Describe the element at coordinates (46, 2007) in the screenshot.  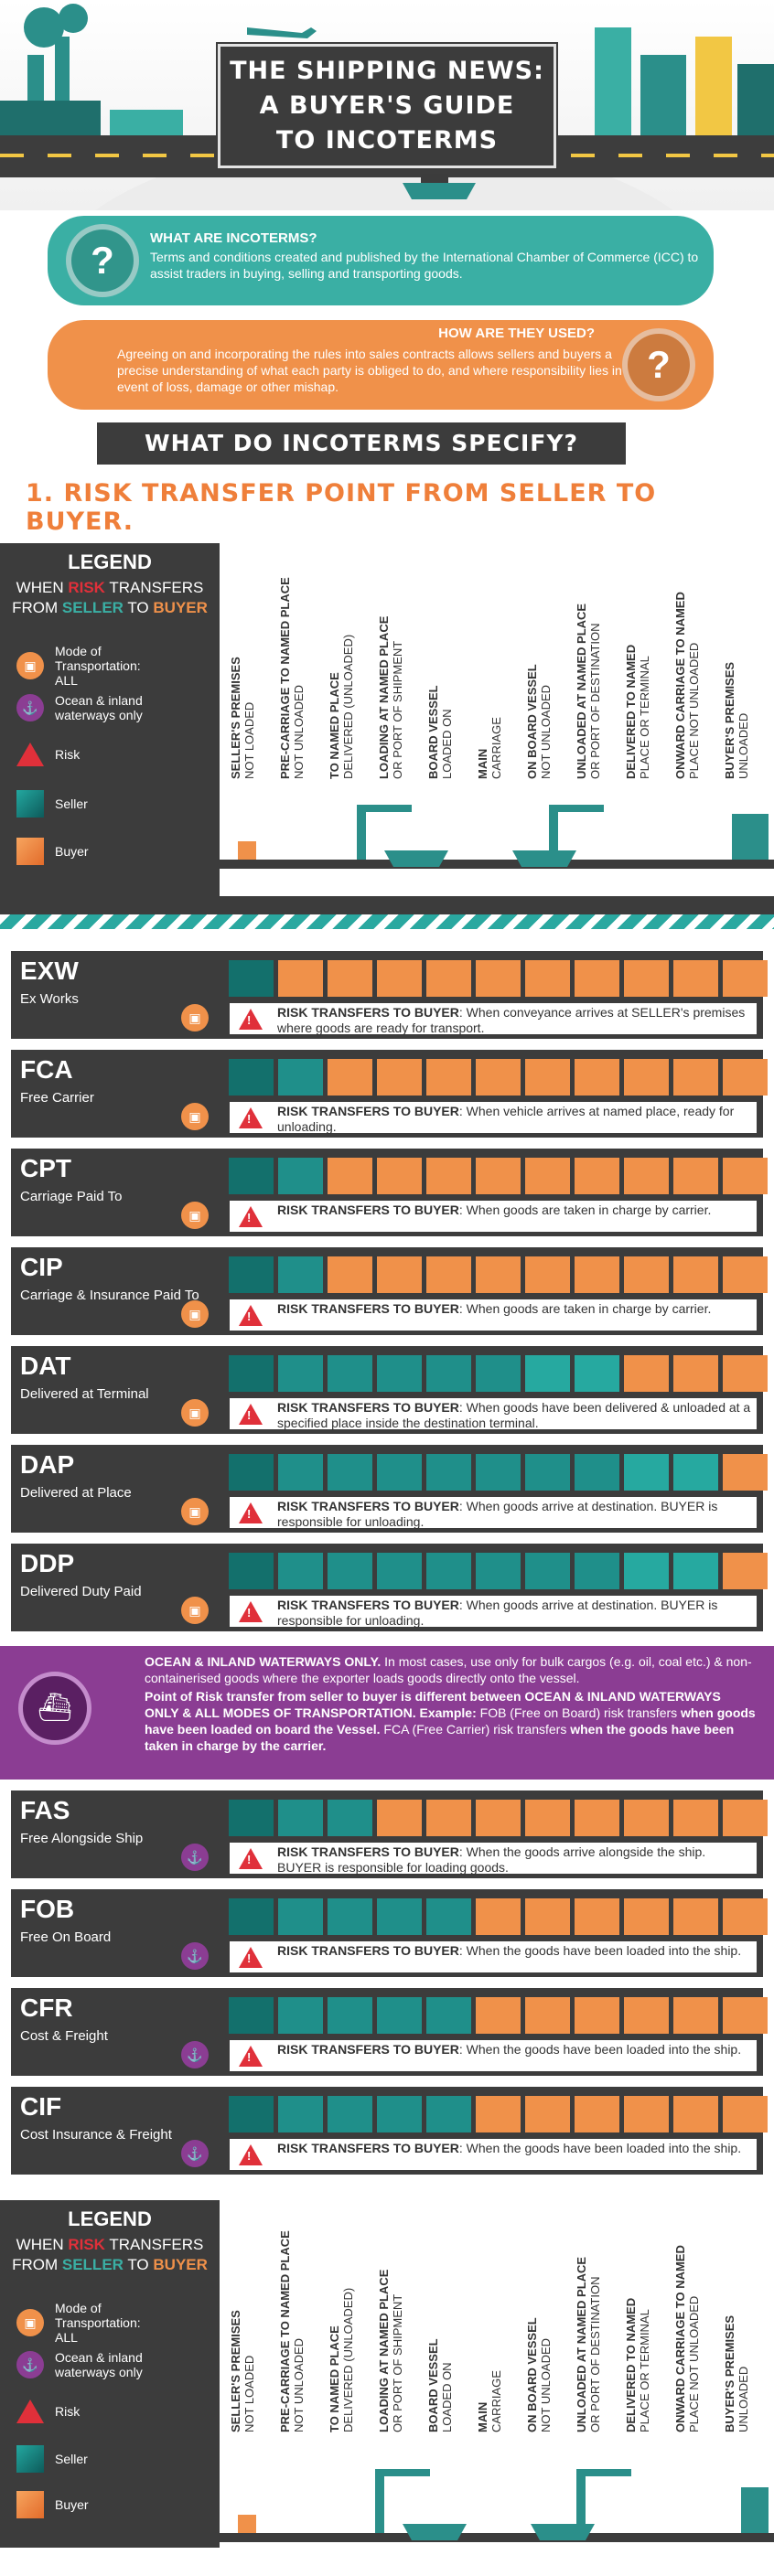
I see `term-code: CFR` at that location.